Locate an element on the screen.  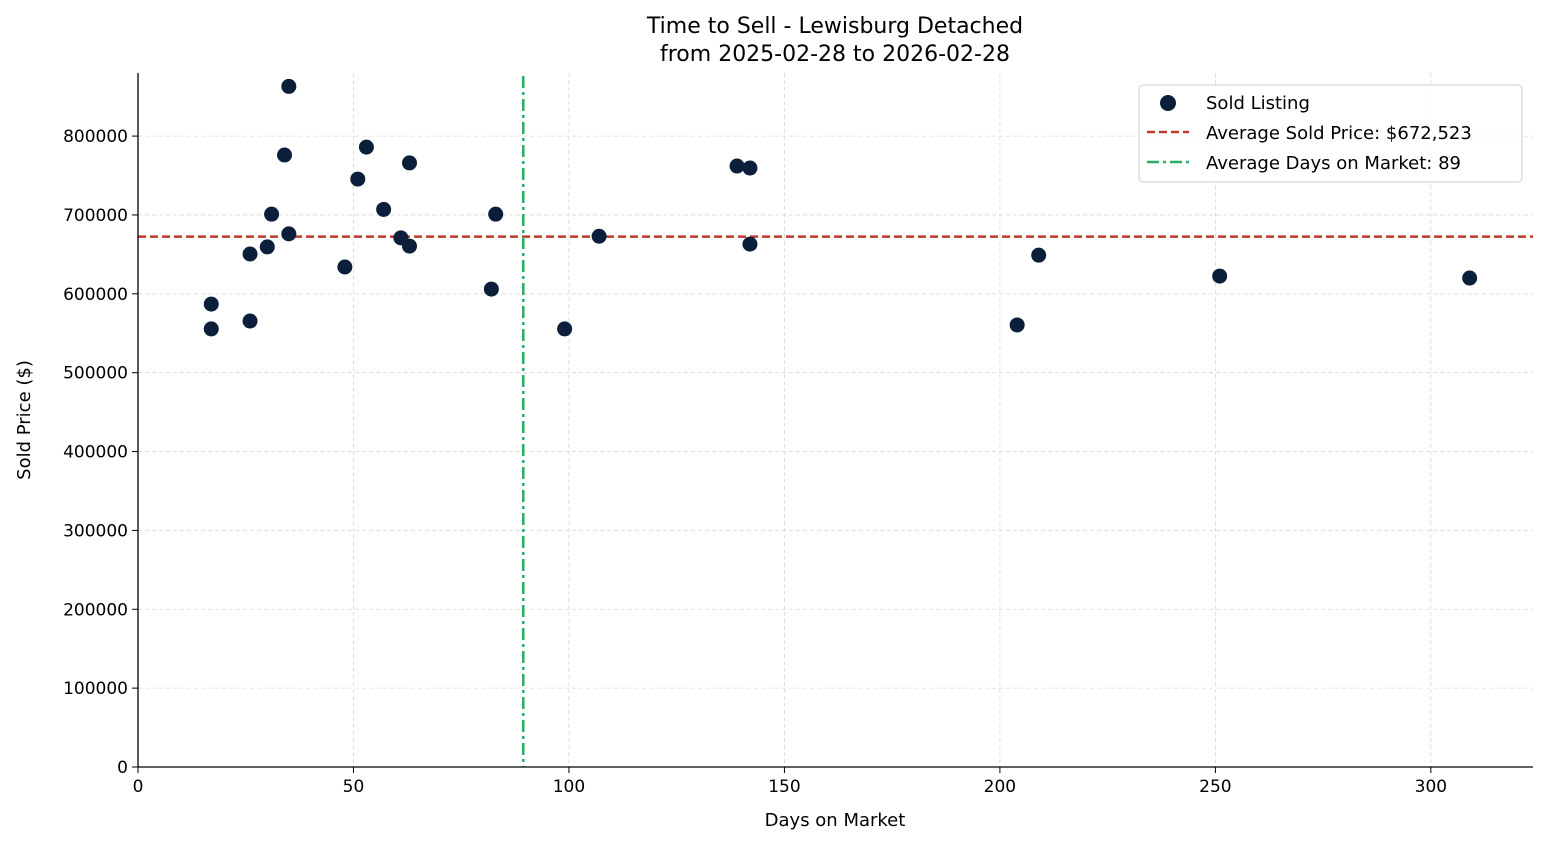
chart-title: Time to Sell - Lewisburg Detached is located at coordinates (834, 26).